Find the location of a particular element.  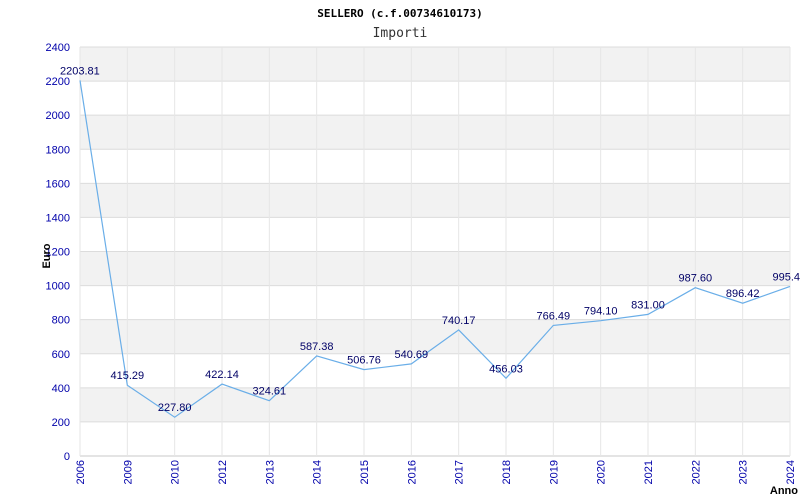

data-label: 506.76 is located at coordinates (364, 361).